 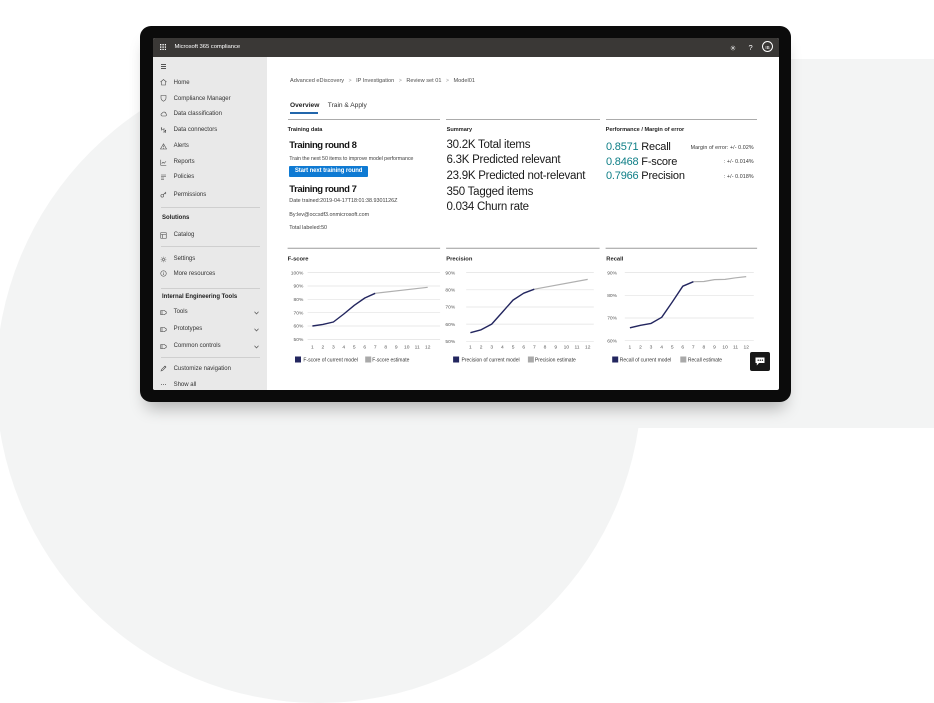 What do you see at coordinates (705, 360) in the screenshot?
I see `svg-text: Recall estimate` at bounding box center [705, 360].